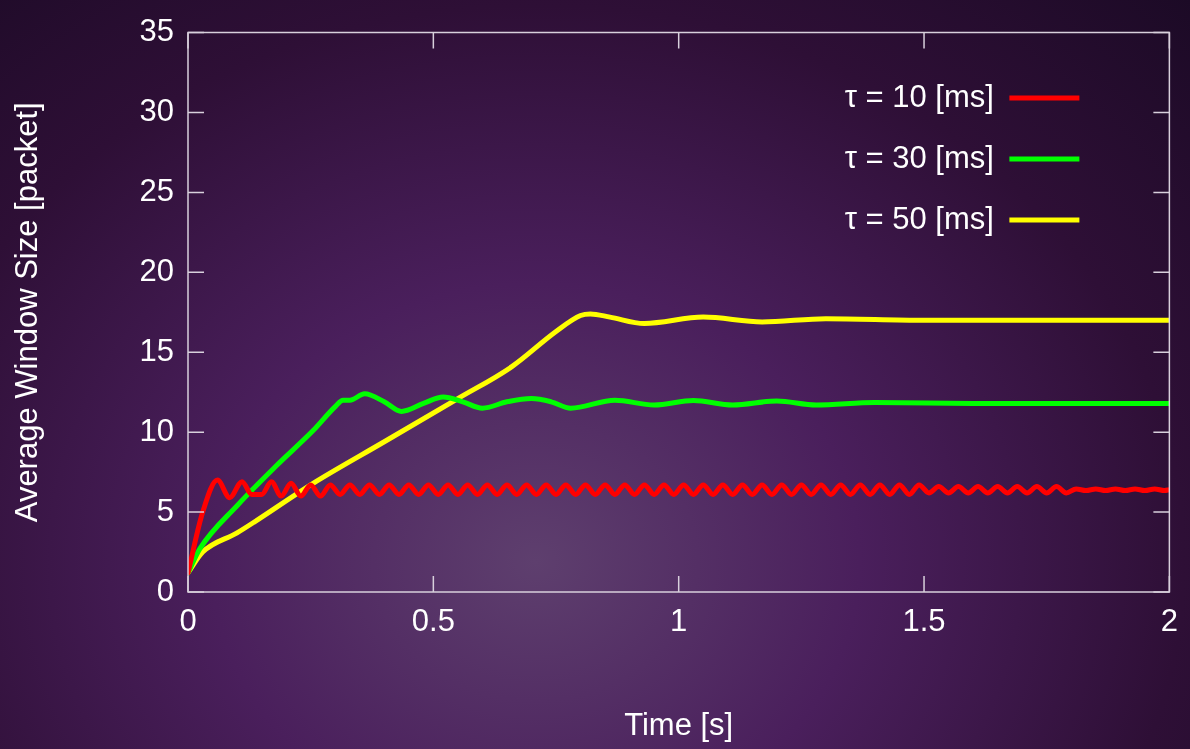 The image size is (1190, 749). What do you see at coordinates (165, 510) in the screenshot?
I see `y-tick-label: 5` at bounding box center [165, 510].